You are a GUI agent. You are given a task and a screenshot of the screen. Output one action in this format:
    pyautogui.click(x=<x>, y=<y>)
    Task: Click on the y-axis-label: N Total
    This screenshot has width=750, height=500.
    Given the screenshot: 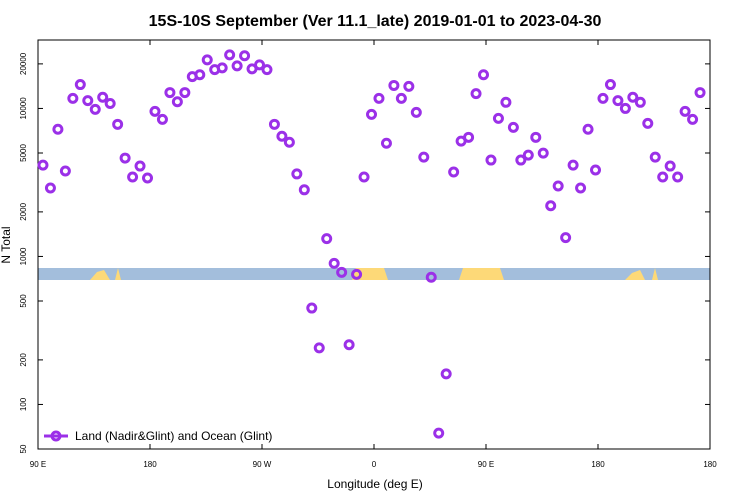 What is the action you would take?
    pyautogui.click(x=6, y=244)
    